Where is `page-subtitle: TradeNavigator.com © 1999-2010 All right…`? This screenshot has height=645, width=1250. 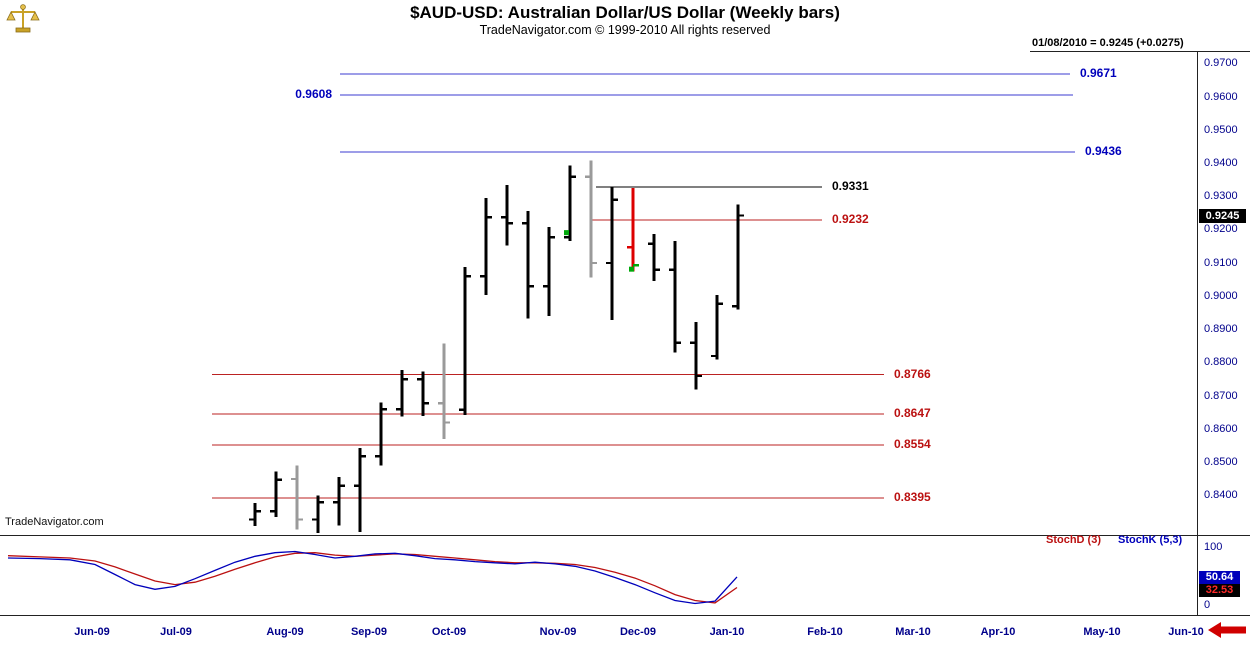
page-subtitle: TradeNavigator.com © 1999-2010 All right… is located at coordinates (625, 30).